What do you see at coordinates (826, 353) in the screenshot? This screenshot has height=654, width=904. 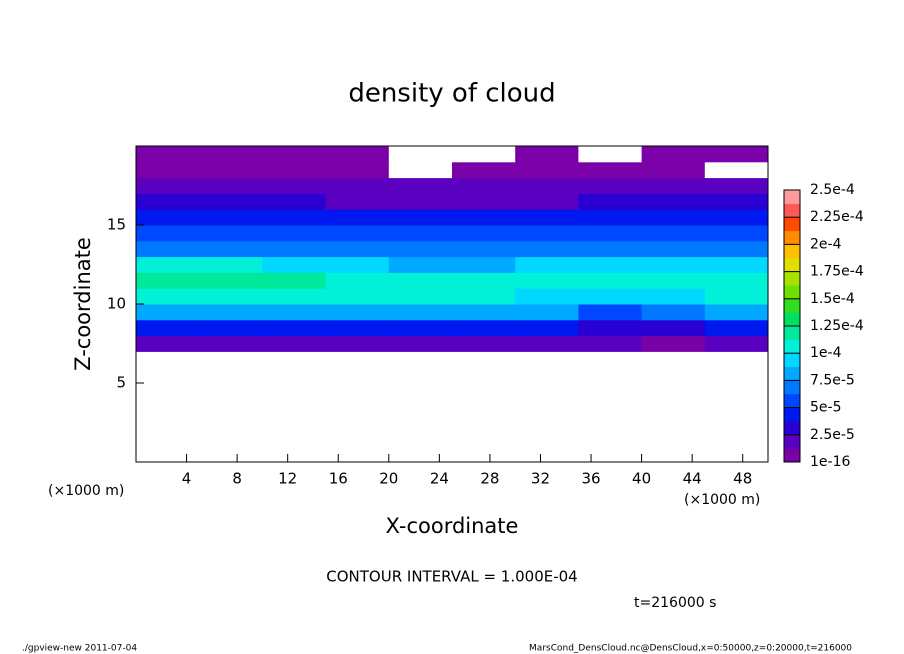 I see `colorbar-label: 1e-4` at bounding box center [826, 353].